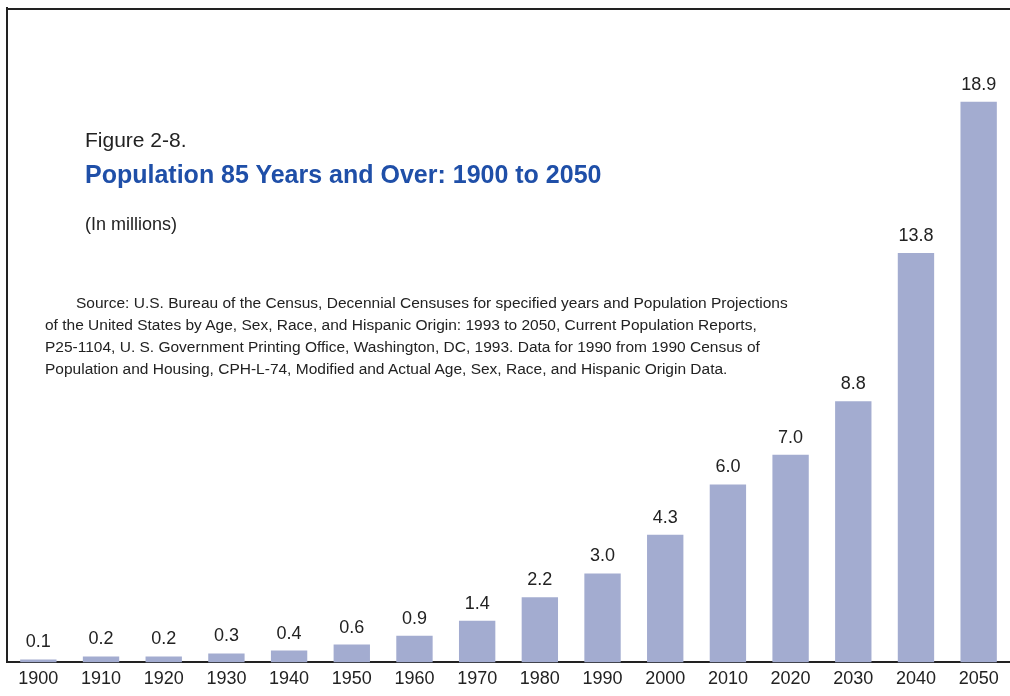 The width and height of the screenshot is (1010, 696). What do you see at coordinates (352, 626) in the screenshot?
I see `data-label: 0.6` at bounding box center [352, 626].